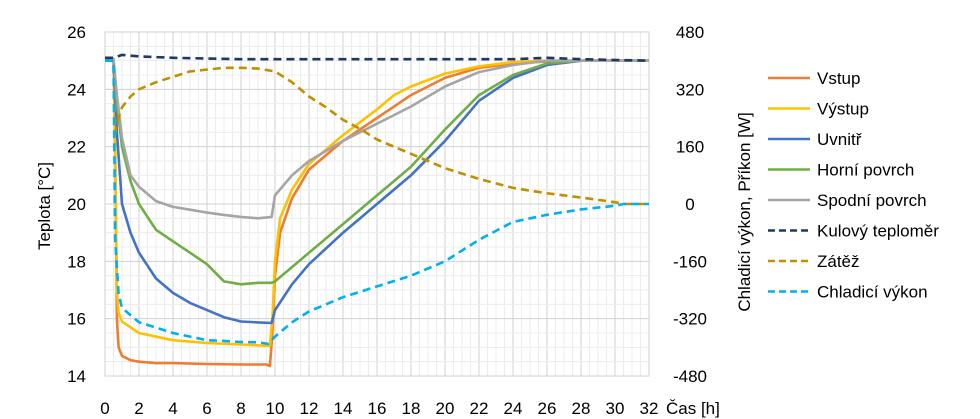 Image resolution: width=980 pixels, height=419 pixels. What do you see at coordinates (547, 408) in the screenshot?
I see `x-tick-label: 26` at bounding box center [547, 408].